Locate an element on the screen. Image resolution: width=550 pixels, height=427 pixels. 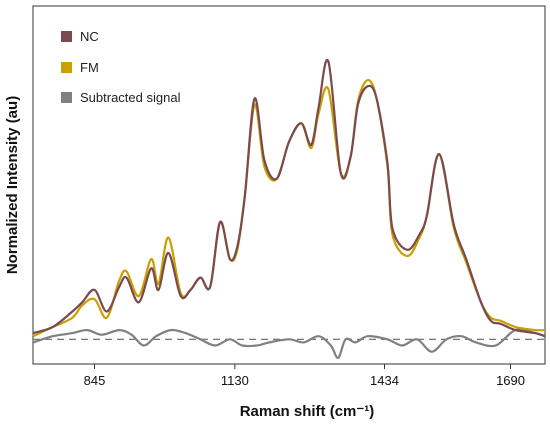
legend-swatch-subtracted is located at coordinates (66, 97).